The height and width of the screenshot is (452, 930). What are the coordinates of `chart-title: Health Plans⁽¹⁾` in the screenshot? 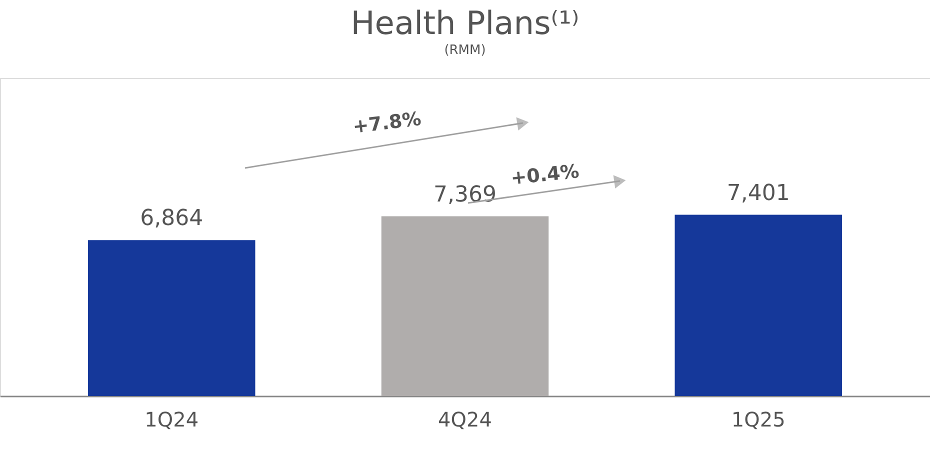 It's located at (465, 23).